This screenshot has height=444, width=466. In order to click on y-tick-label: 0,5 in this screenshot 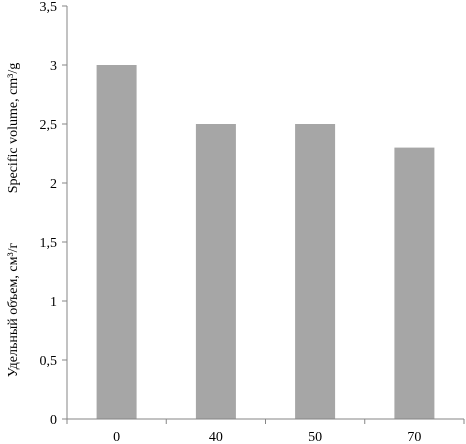, I will do `click(49, 361)`.